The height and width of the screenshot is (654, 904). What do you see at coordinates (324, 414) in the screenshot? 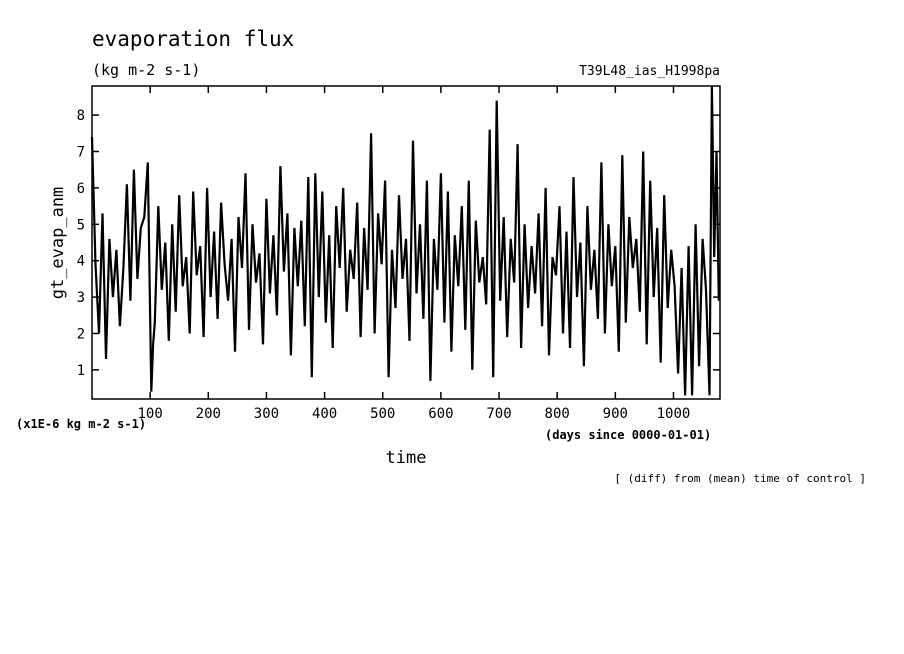
I see `x-tick-label: 400` at bounding box center [324, 414].